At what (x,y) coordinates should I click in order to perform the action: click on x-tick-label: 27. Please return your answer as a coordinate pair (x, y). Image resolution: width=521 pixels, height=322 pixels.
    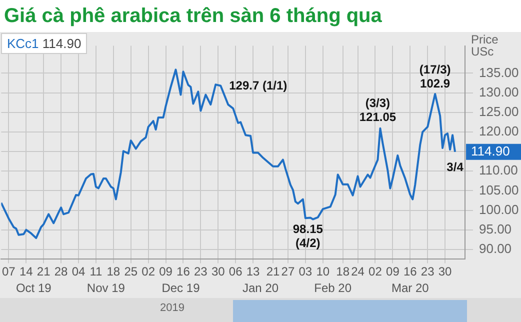
    Looking at the image, I should click on (288, 271).